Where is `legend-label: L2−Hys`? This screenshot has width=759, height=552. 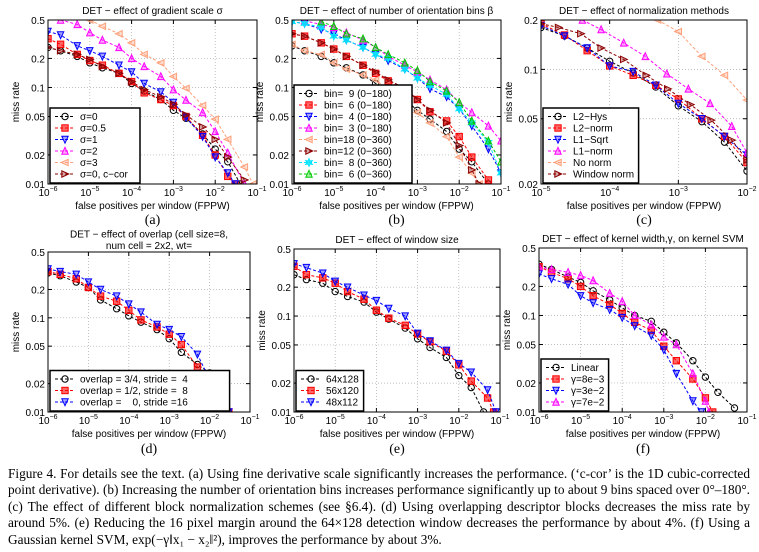 legend-label: L2−Hys is located at coordinates (590, 117).